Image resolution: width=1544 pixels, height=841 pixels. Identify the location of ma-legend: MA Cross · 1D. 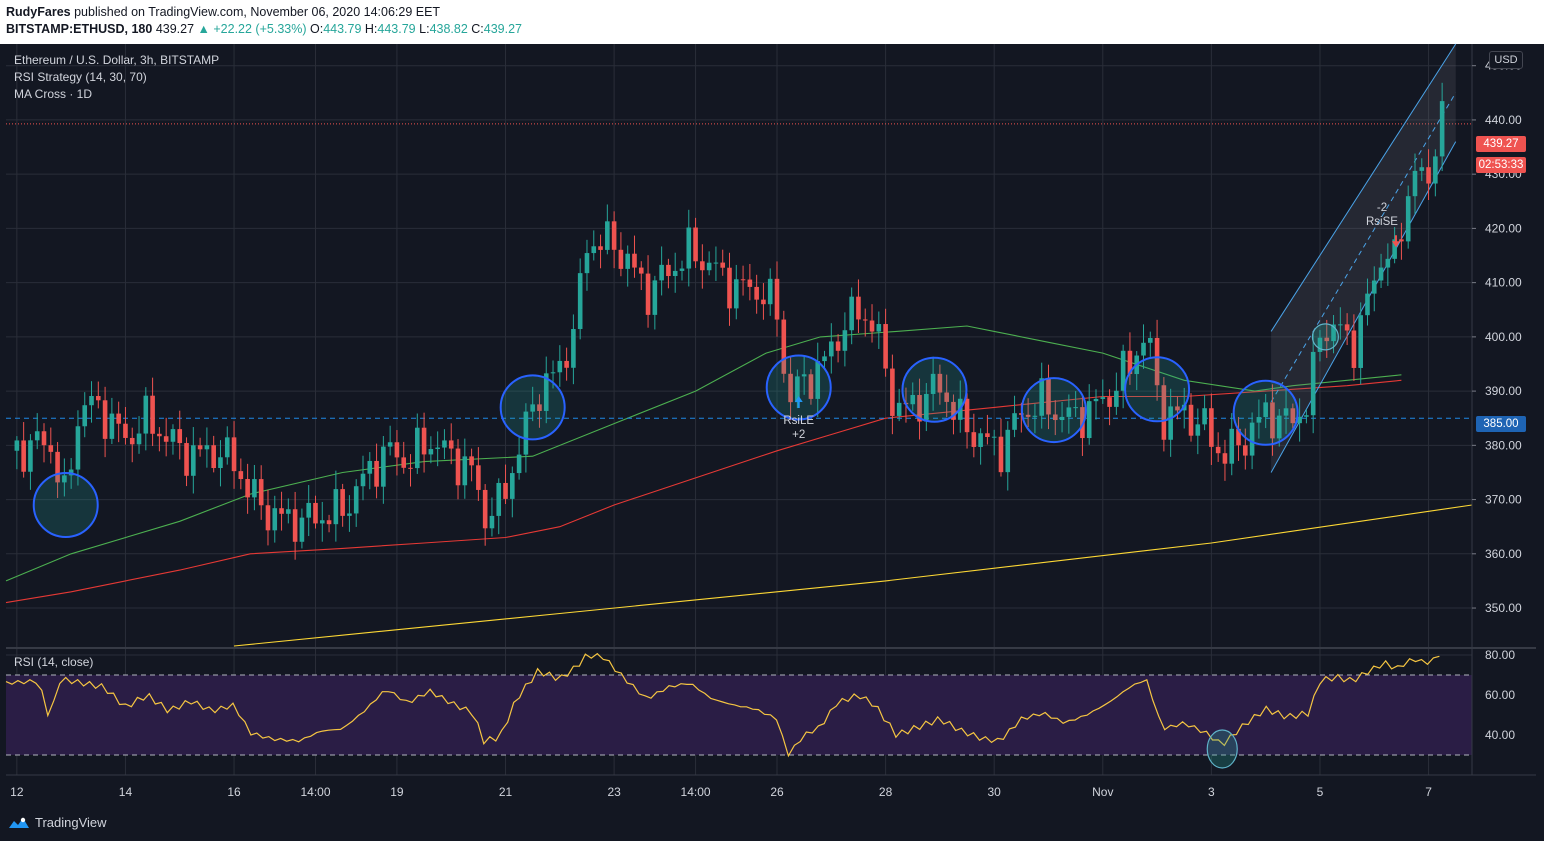
(53, 94).